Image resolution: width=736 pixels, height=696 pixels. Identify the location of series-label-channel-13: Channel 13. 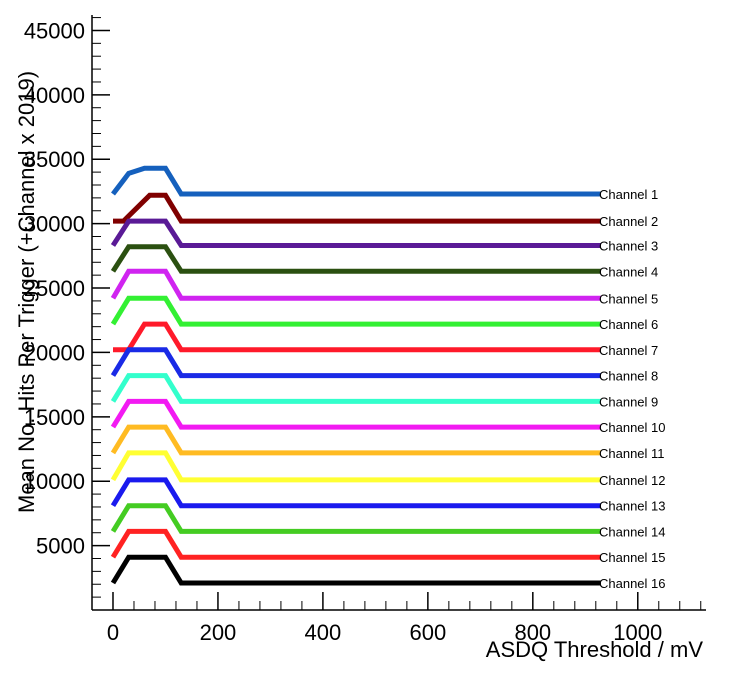
(632, 506).